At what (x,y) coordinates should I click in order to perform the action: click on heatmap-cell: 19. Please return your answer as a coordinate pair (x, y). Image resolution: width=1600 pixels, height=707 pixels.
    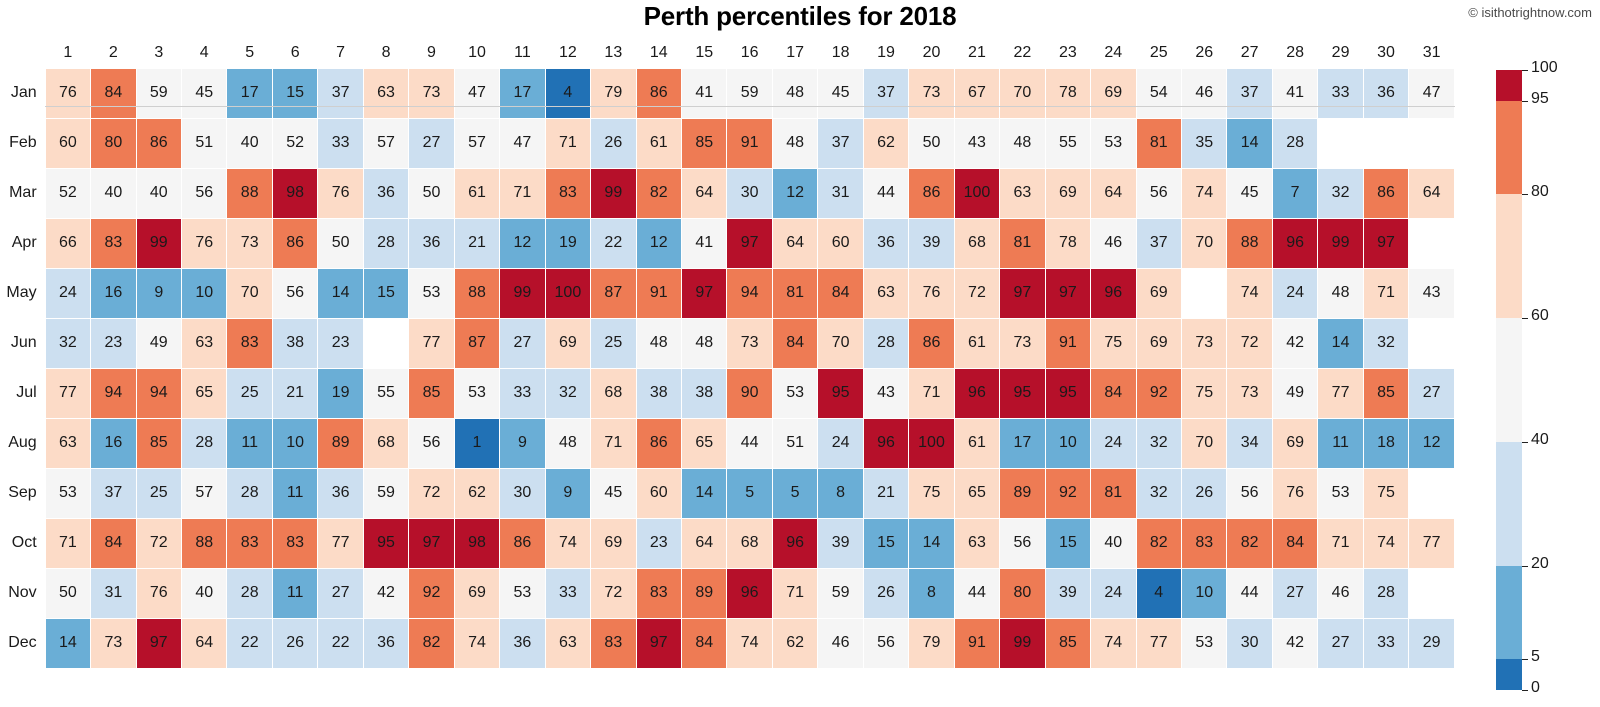
    Looking at the image, I should click on (340, 393).